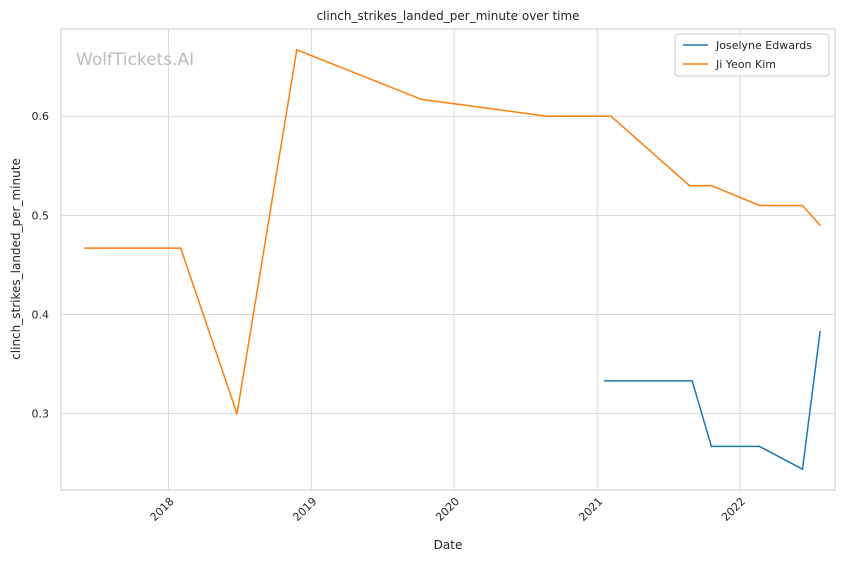 This screenshot has height=561, width=844. I want to click on y-tick-label: 0.6, so click(41, 116).